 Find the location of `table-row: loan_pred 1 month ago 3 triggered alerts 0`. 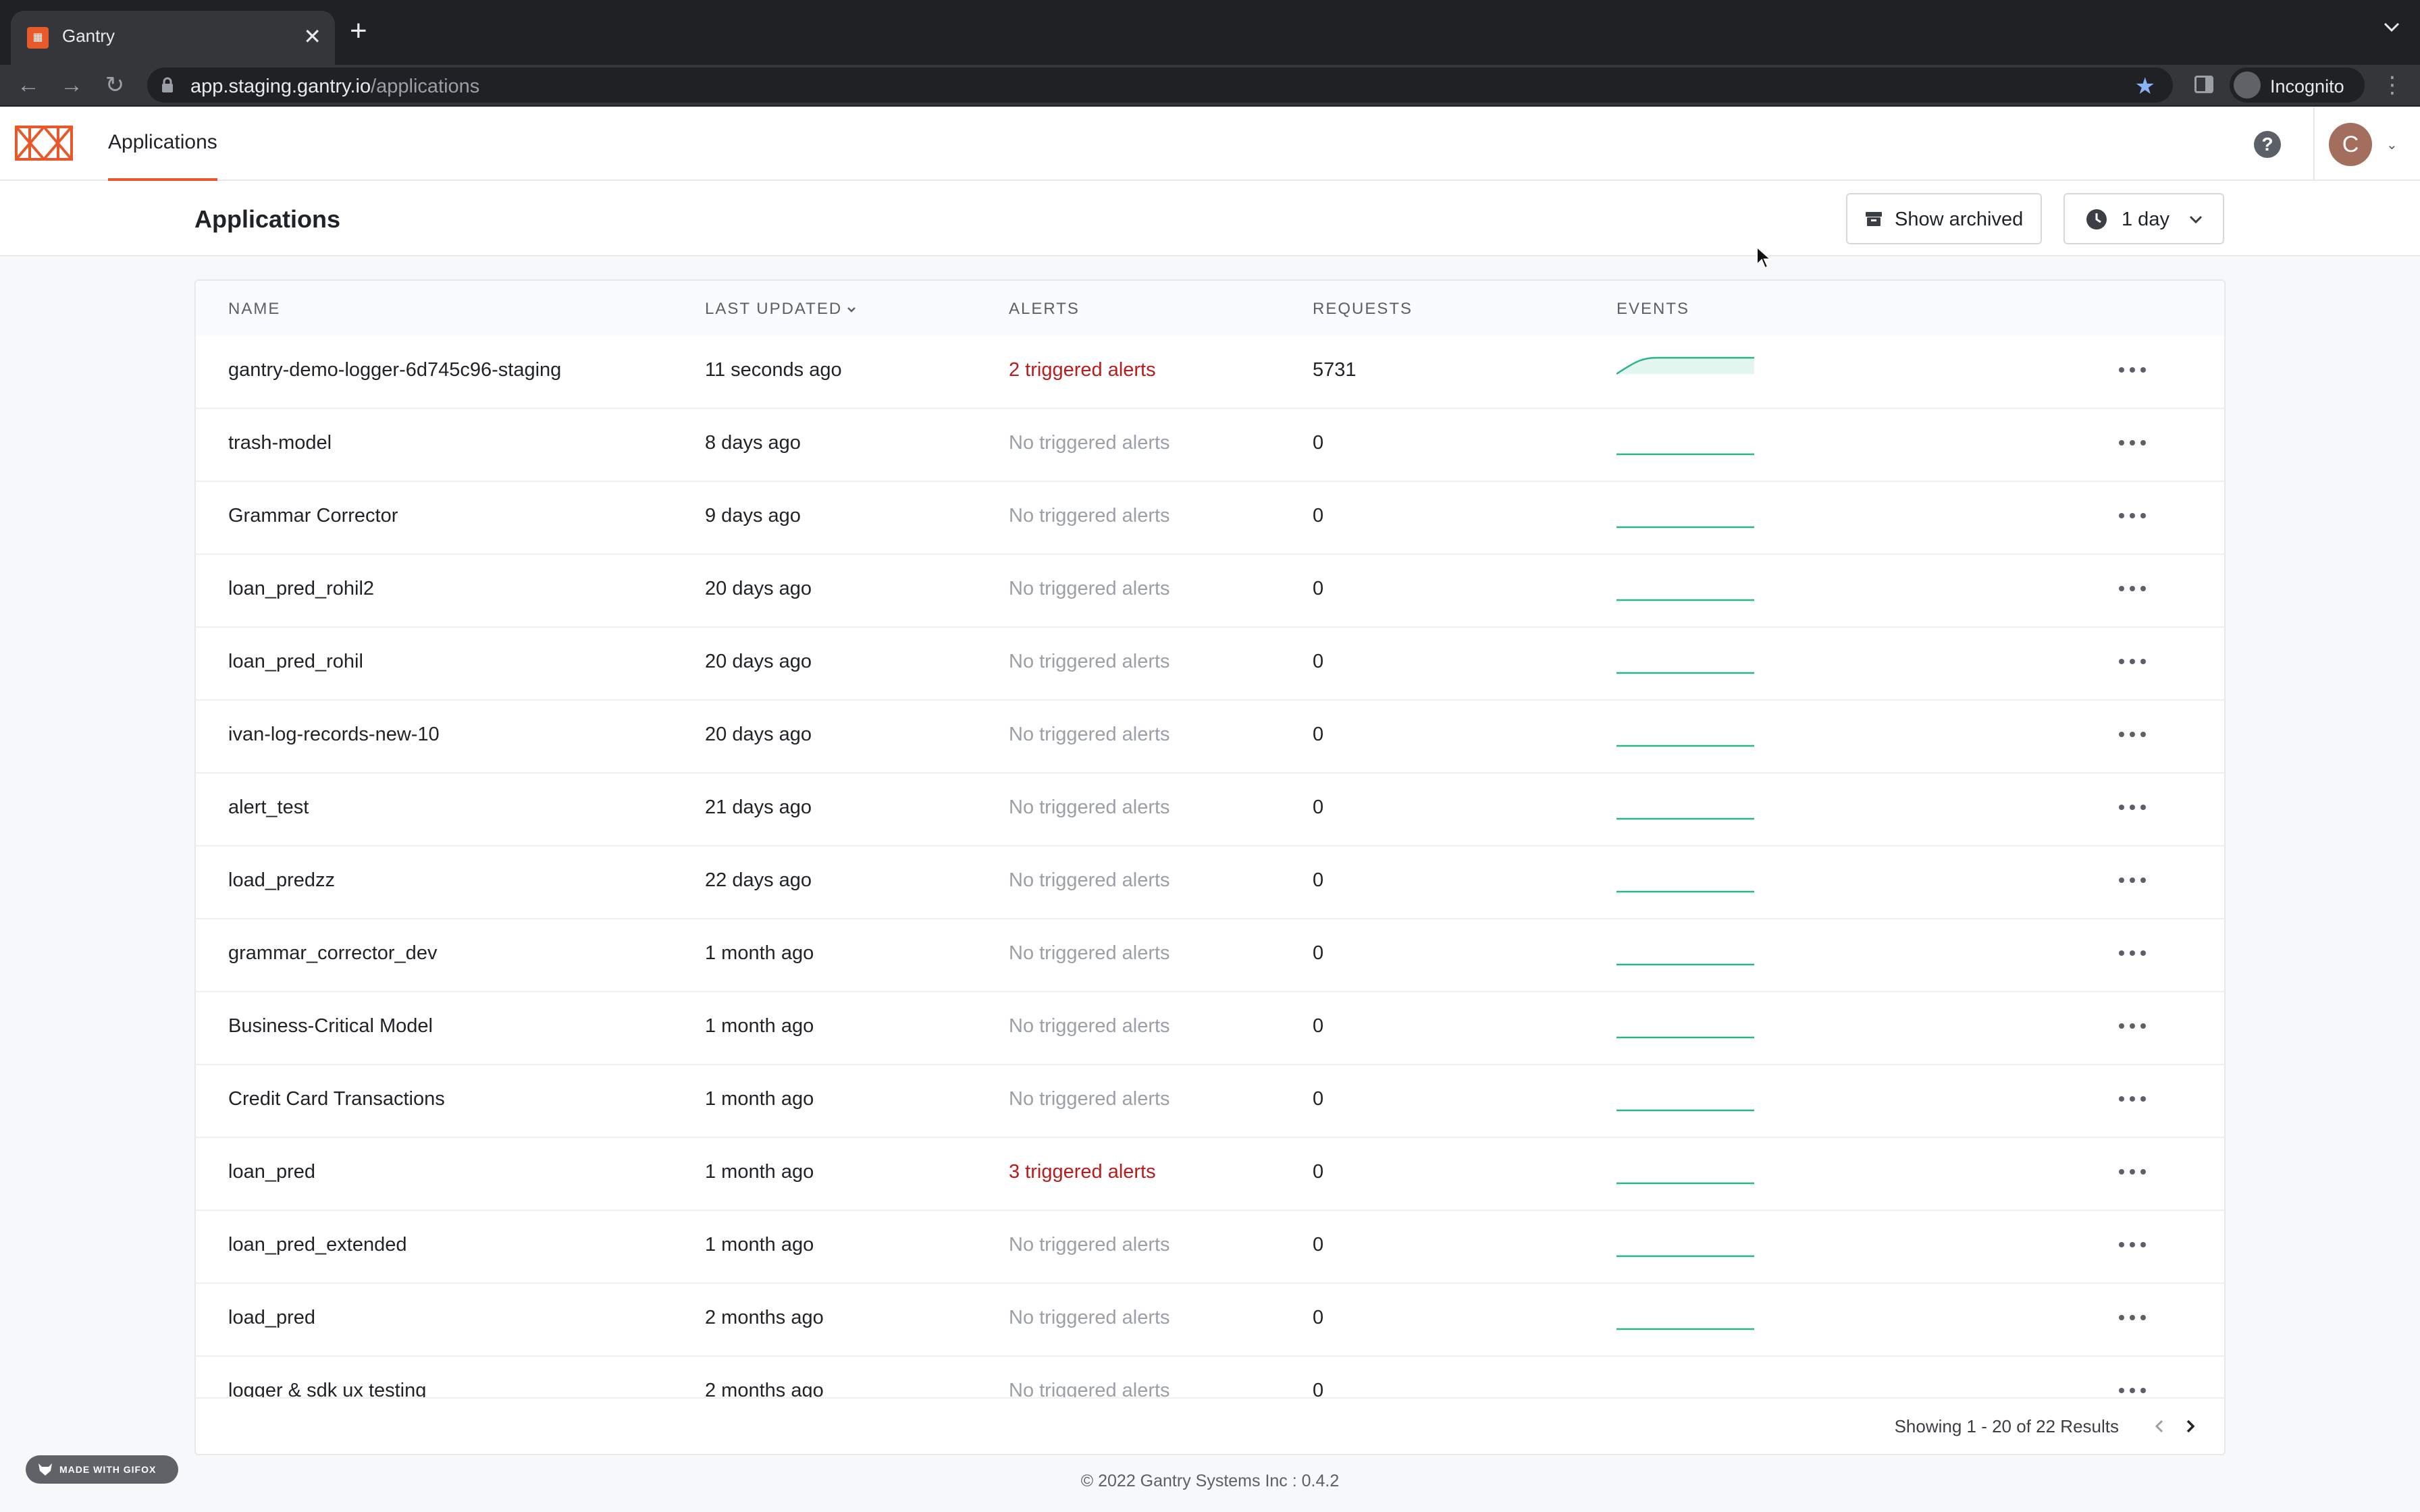

table-row: loan_pred 1 month ago 3 triggered alerts 0 is located at coordinates (1210, 1174).